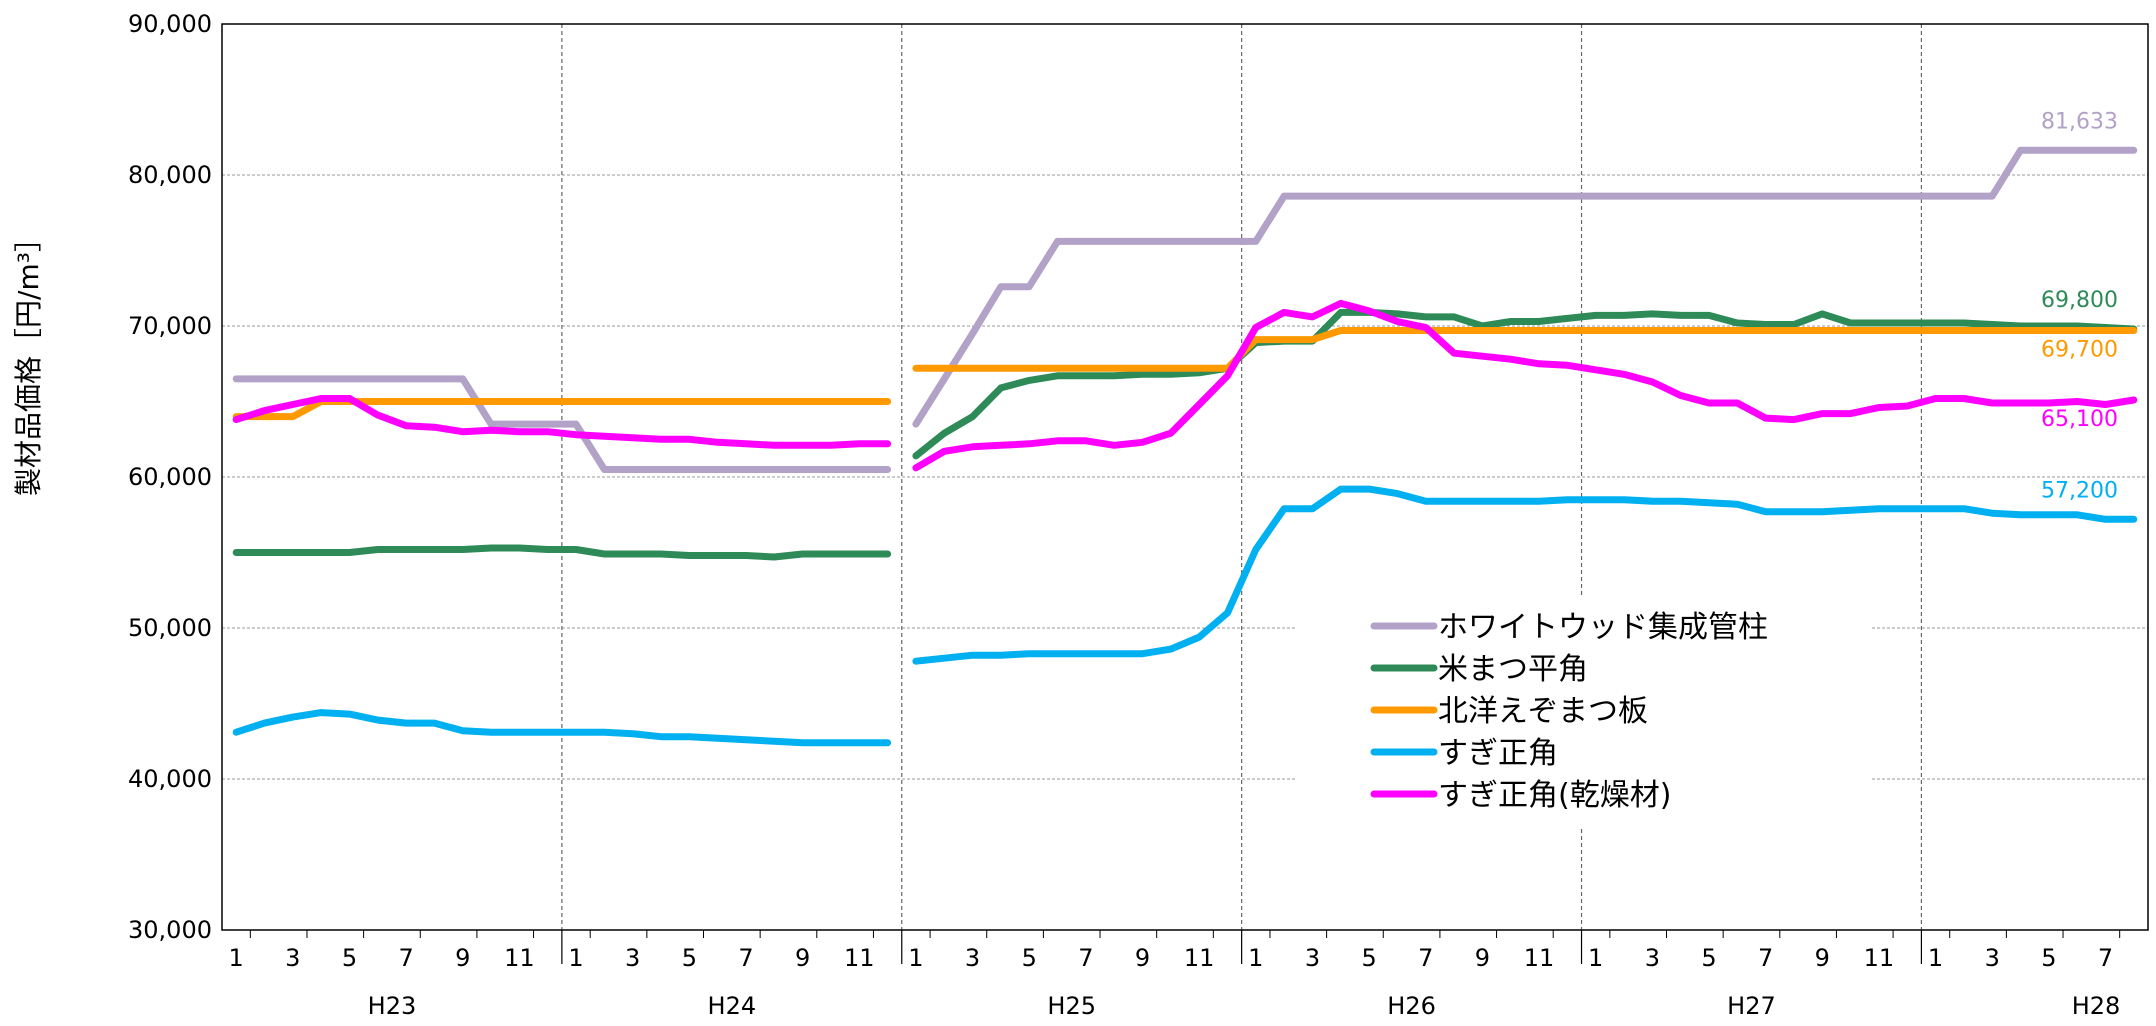 The image size is (2156, 1026). Describe the element at coordinates (170, 779) in the screenshot. I see `y-tick-label: 40,000` at that location.